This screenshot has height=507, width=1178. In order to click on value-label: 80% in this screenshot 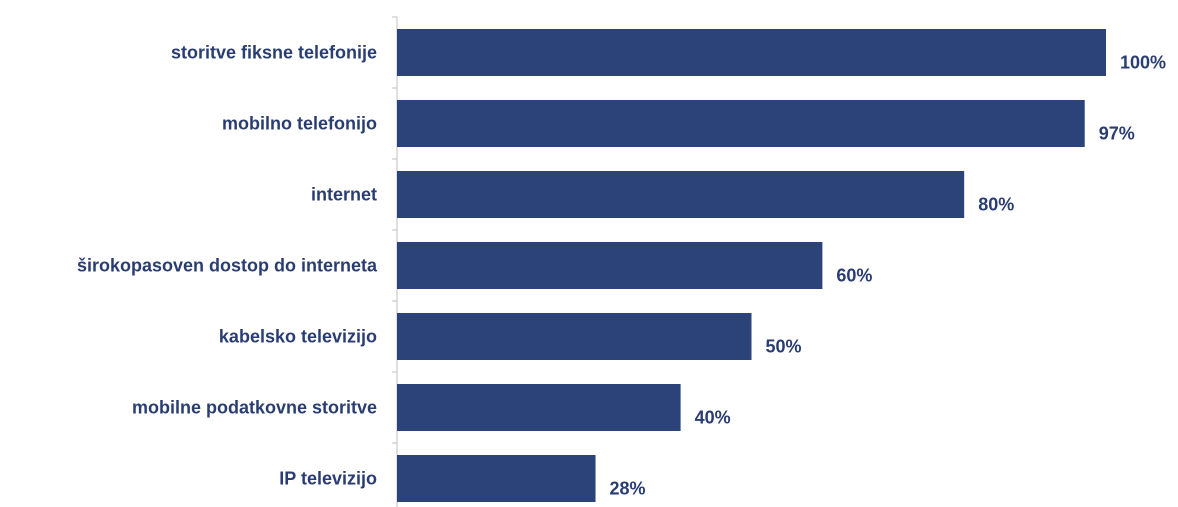, I will do `click(996, 205)`.